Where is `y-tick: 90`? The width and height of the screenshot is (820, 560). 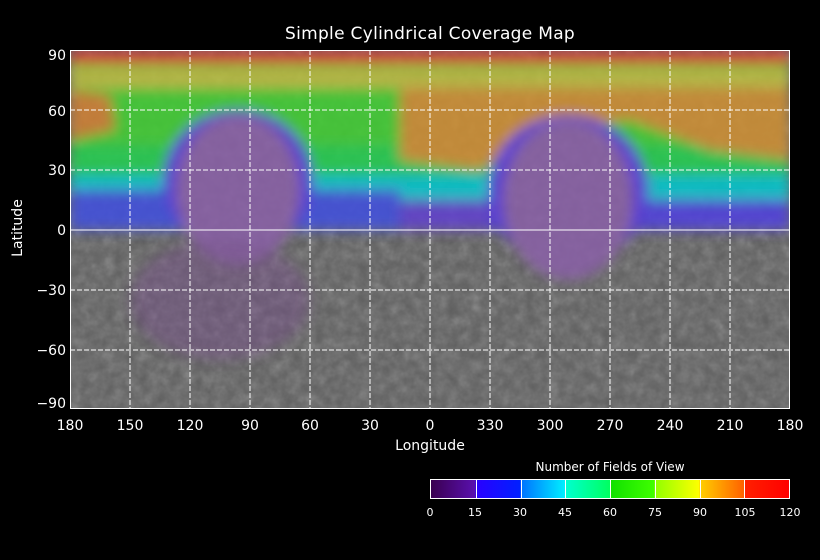 y-tick: 90 is located at coordinates (57, 56).